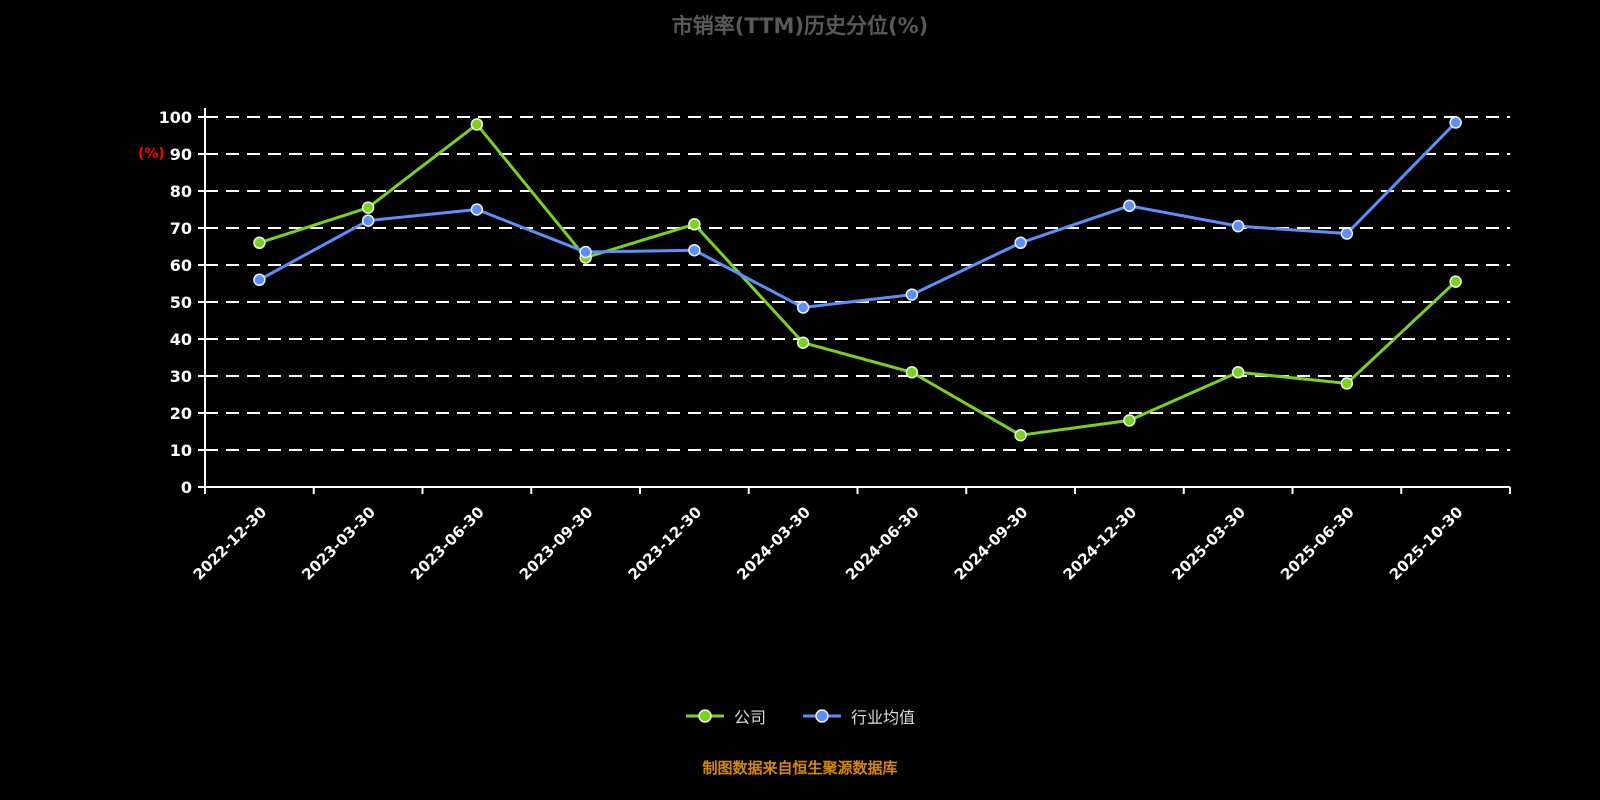 Image resolution: width=1600 pixels, height=800 pixels. What do you see at coordinates (338, 543) in the screenshot?
I see `x-tick-label: 2023-03-30` at bounding box center [338, 543].